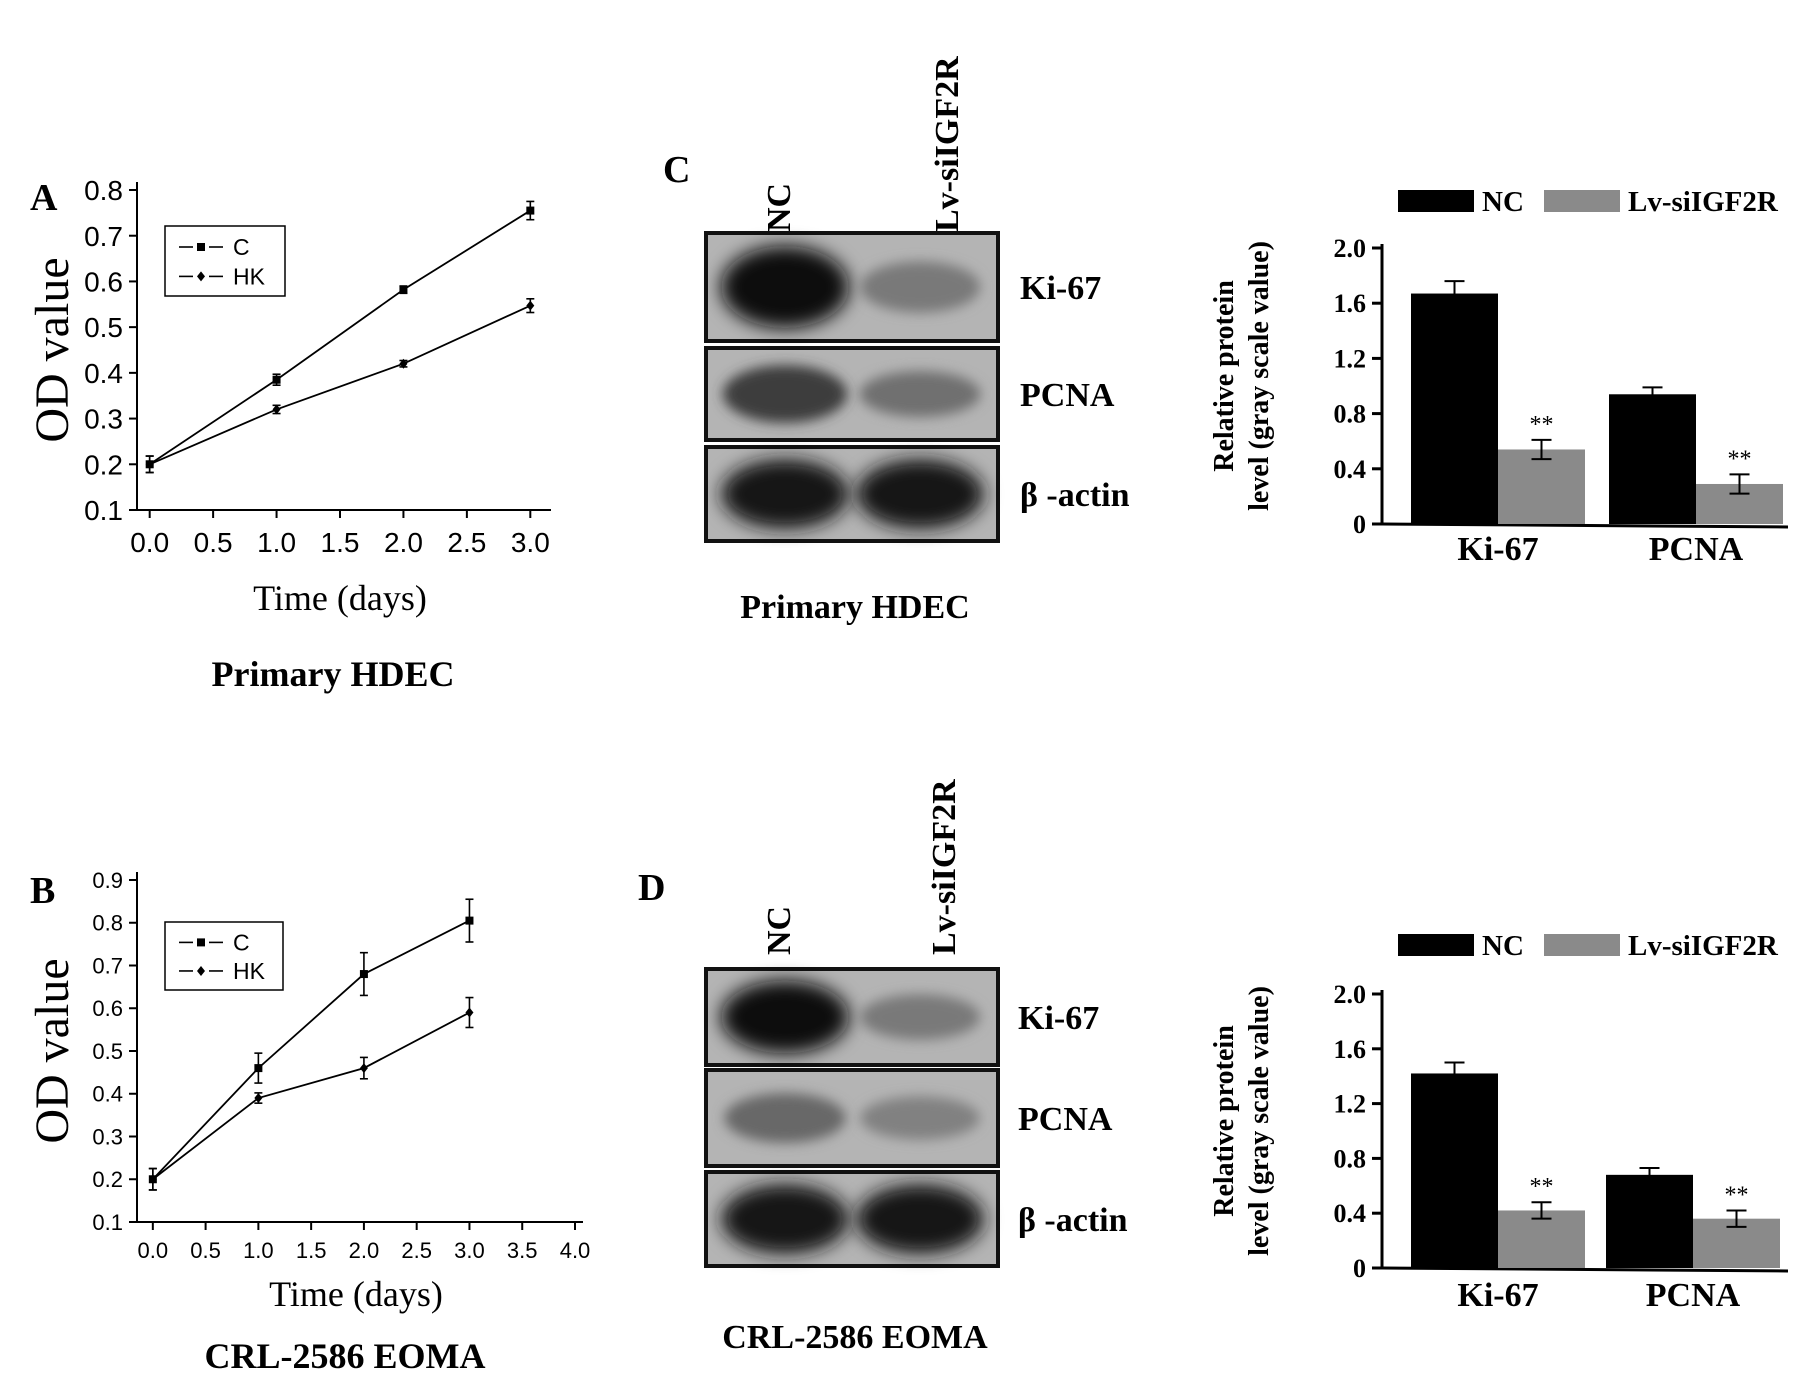 This screenshot has height=1387, width=1795. I want to click on category-label: Ki-67, so click(1497, 1295).